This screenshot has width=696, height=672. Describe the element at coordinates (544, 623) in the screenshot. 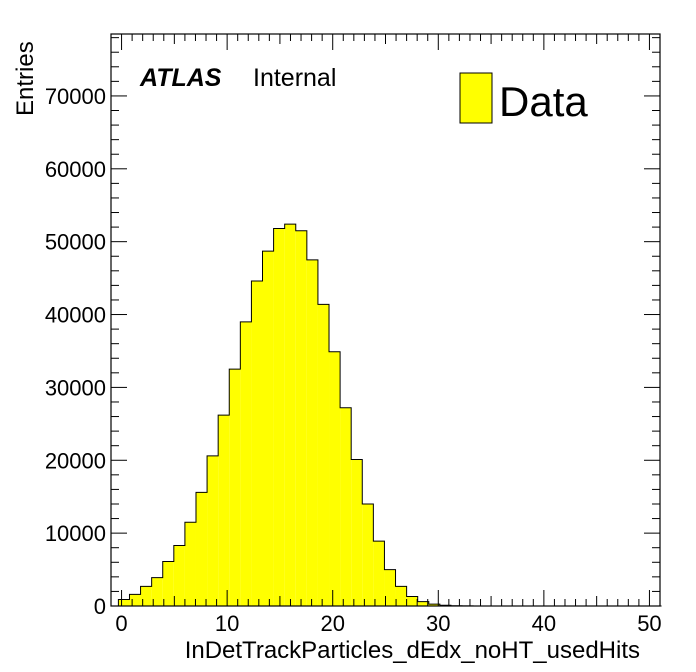

I see `x-tick-label: 40` at that location.